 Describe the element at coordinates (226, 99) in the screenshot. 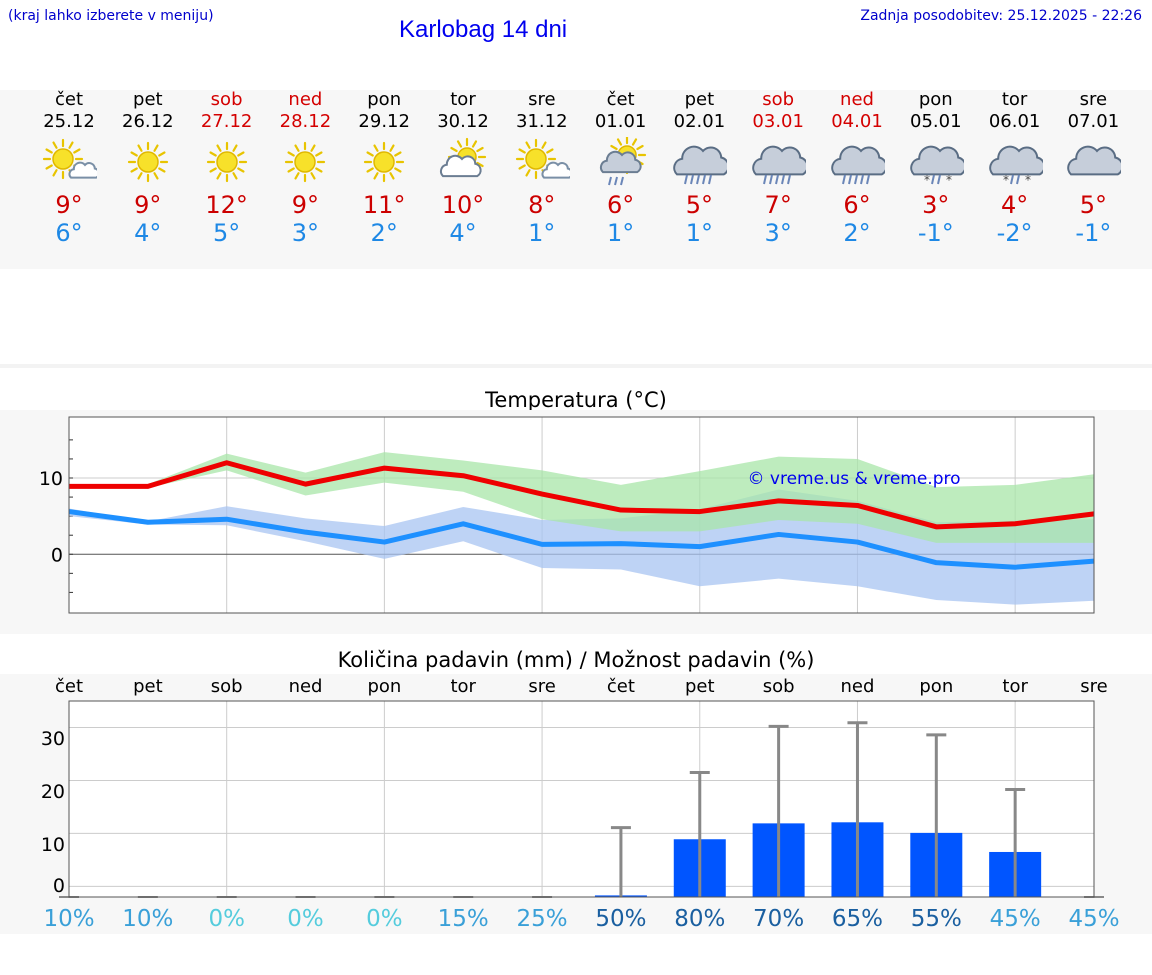

I see `day-name: sob` at that location.